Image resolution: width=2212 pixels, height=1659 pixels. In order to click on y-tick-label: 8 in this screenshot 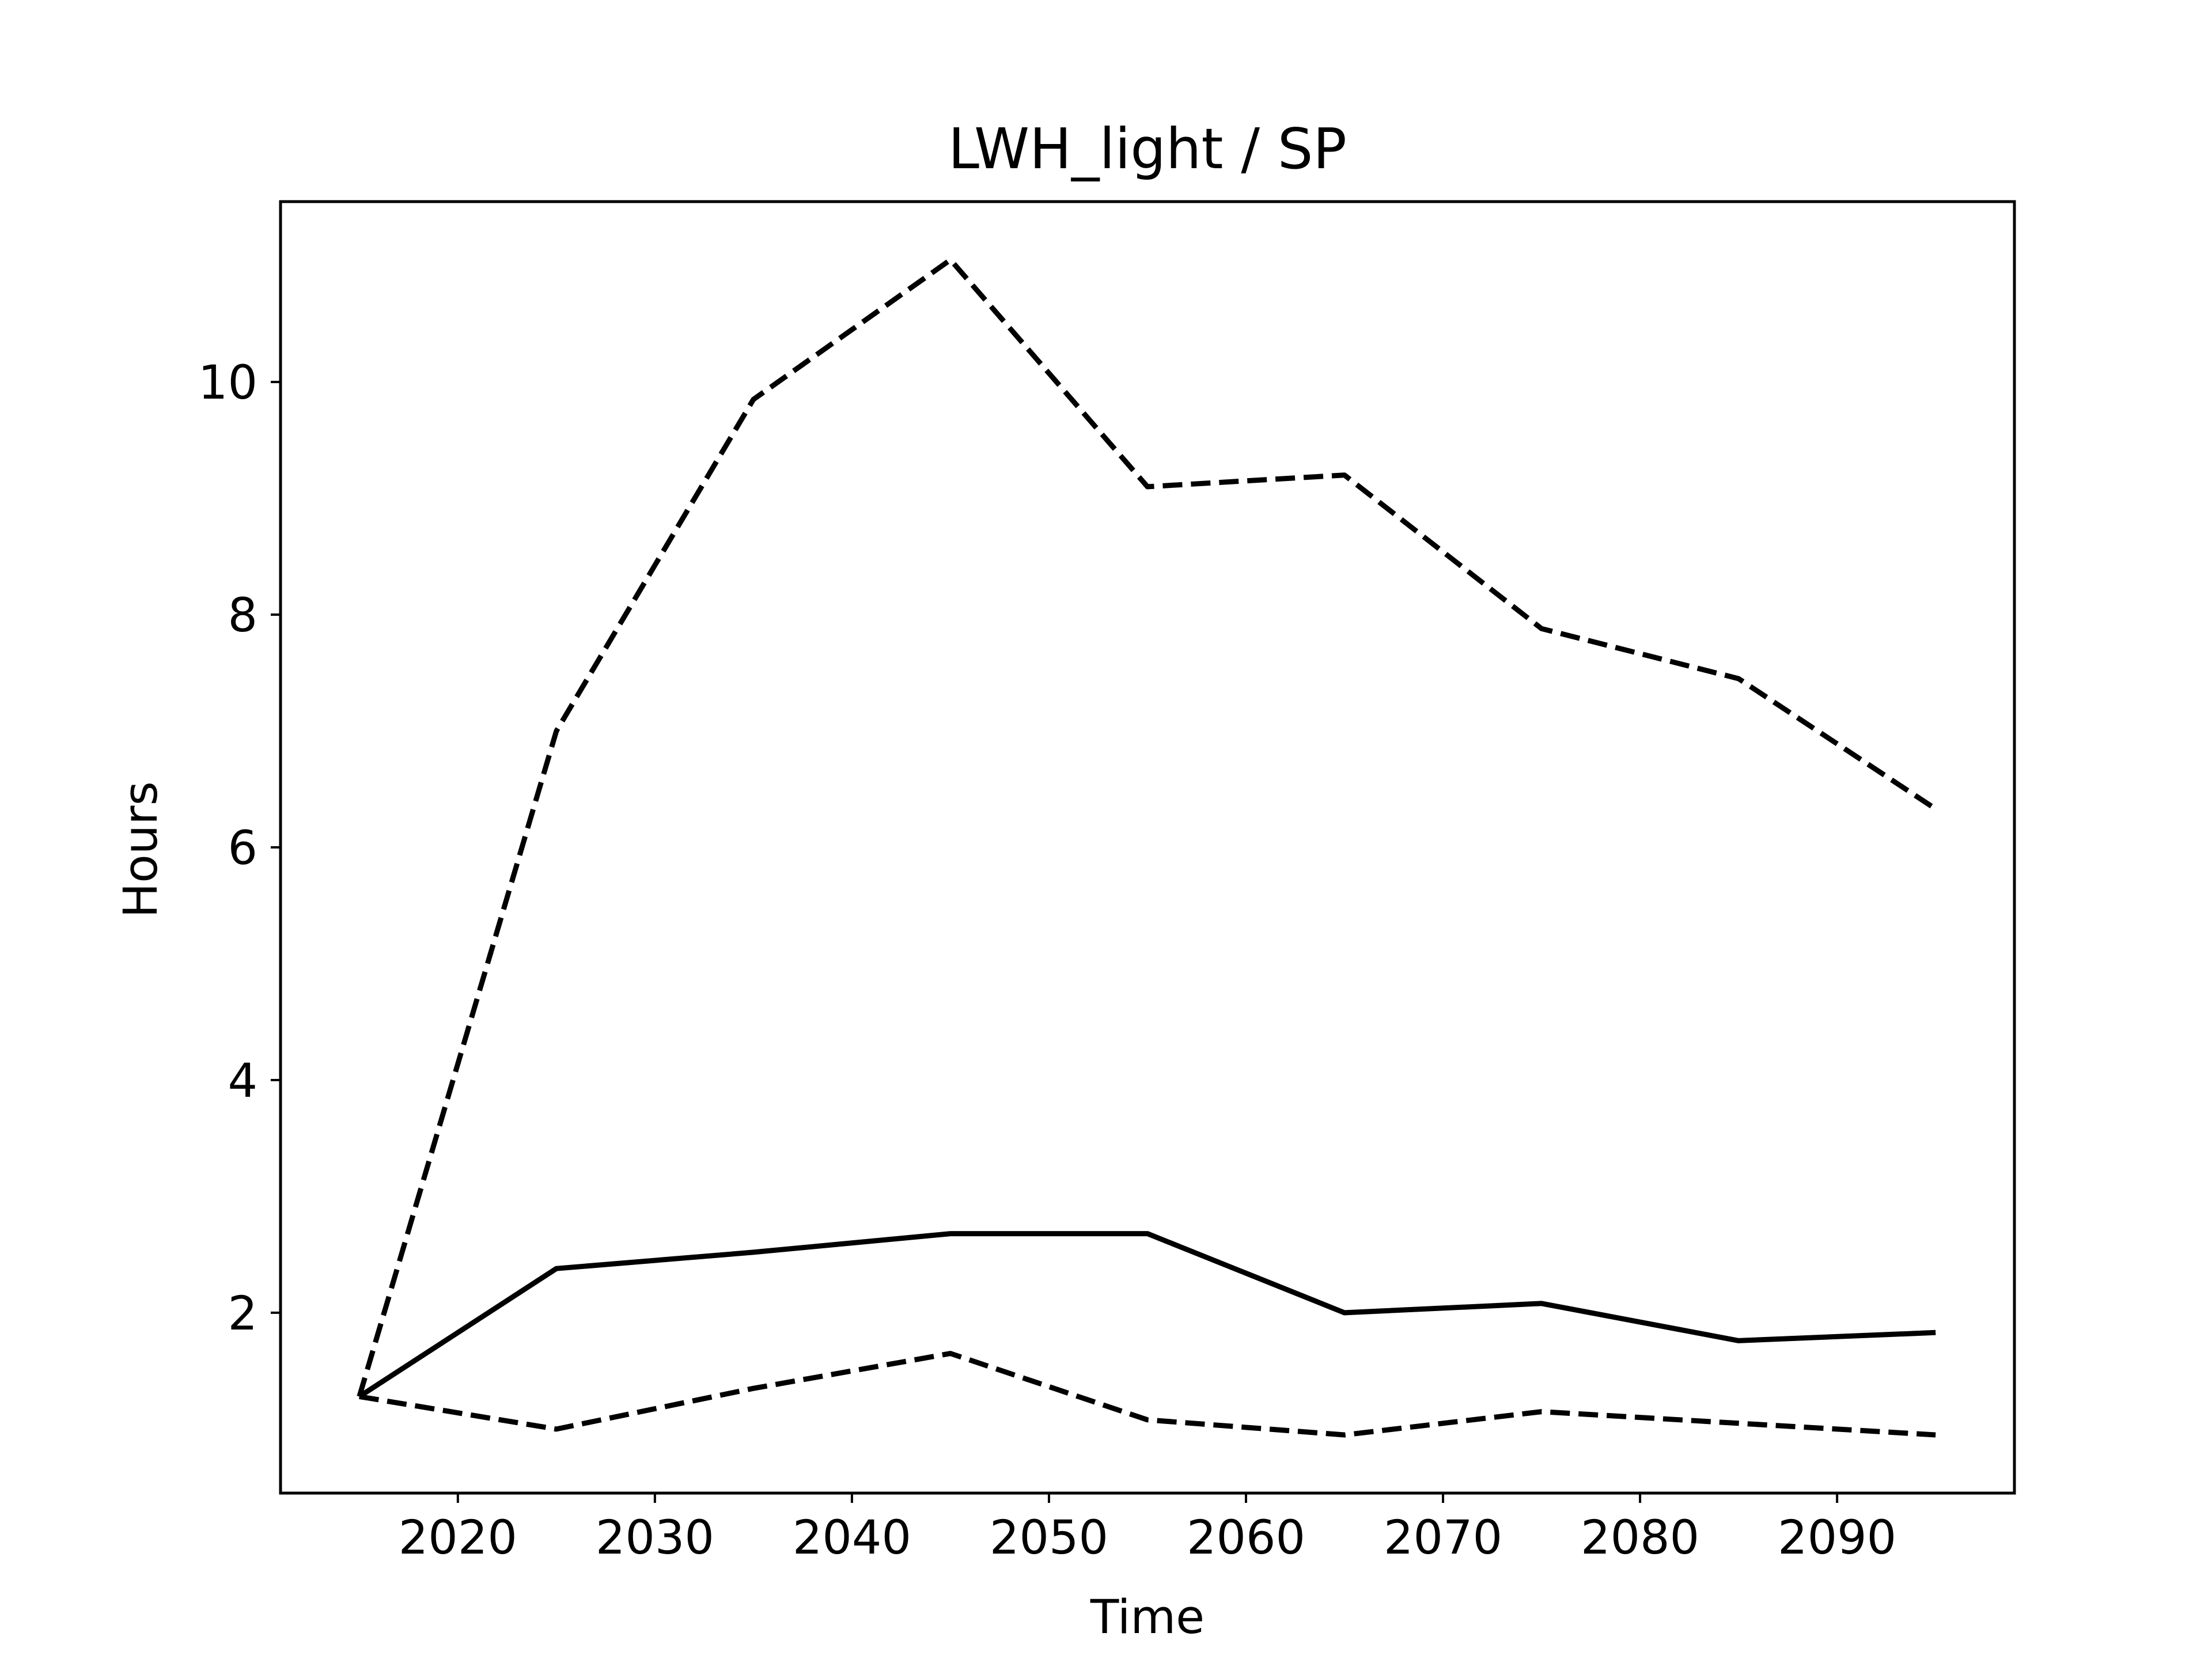, I will do `click(242, 616)`.